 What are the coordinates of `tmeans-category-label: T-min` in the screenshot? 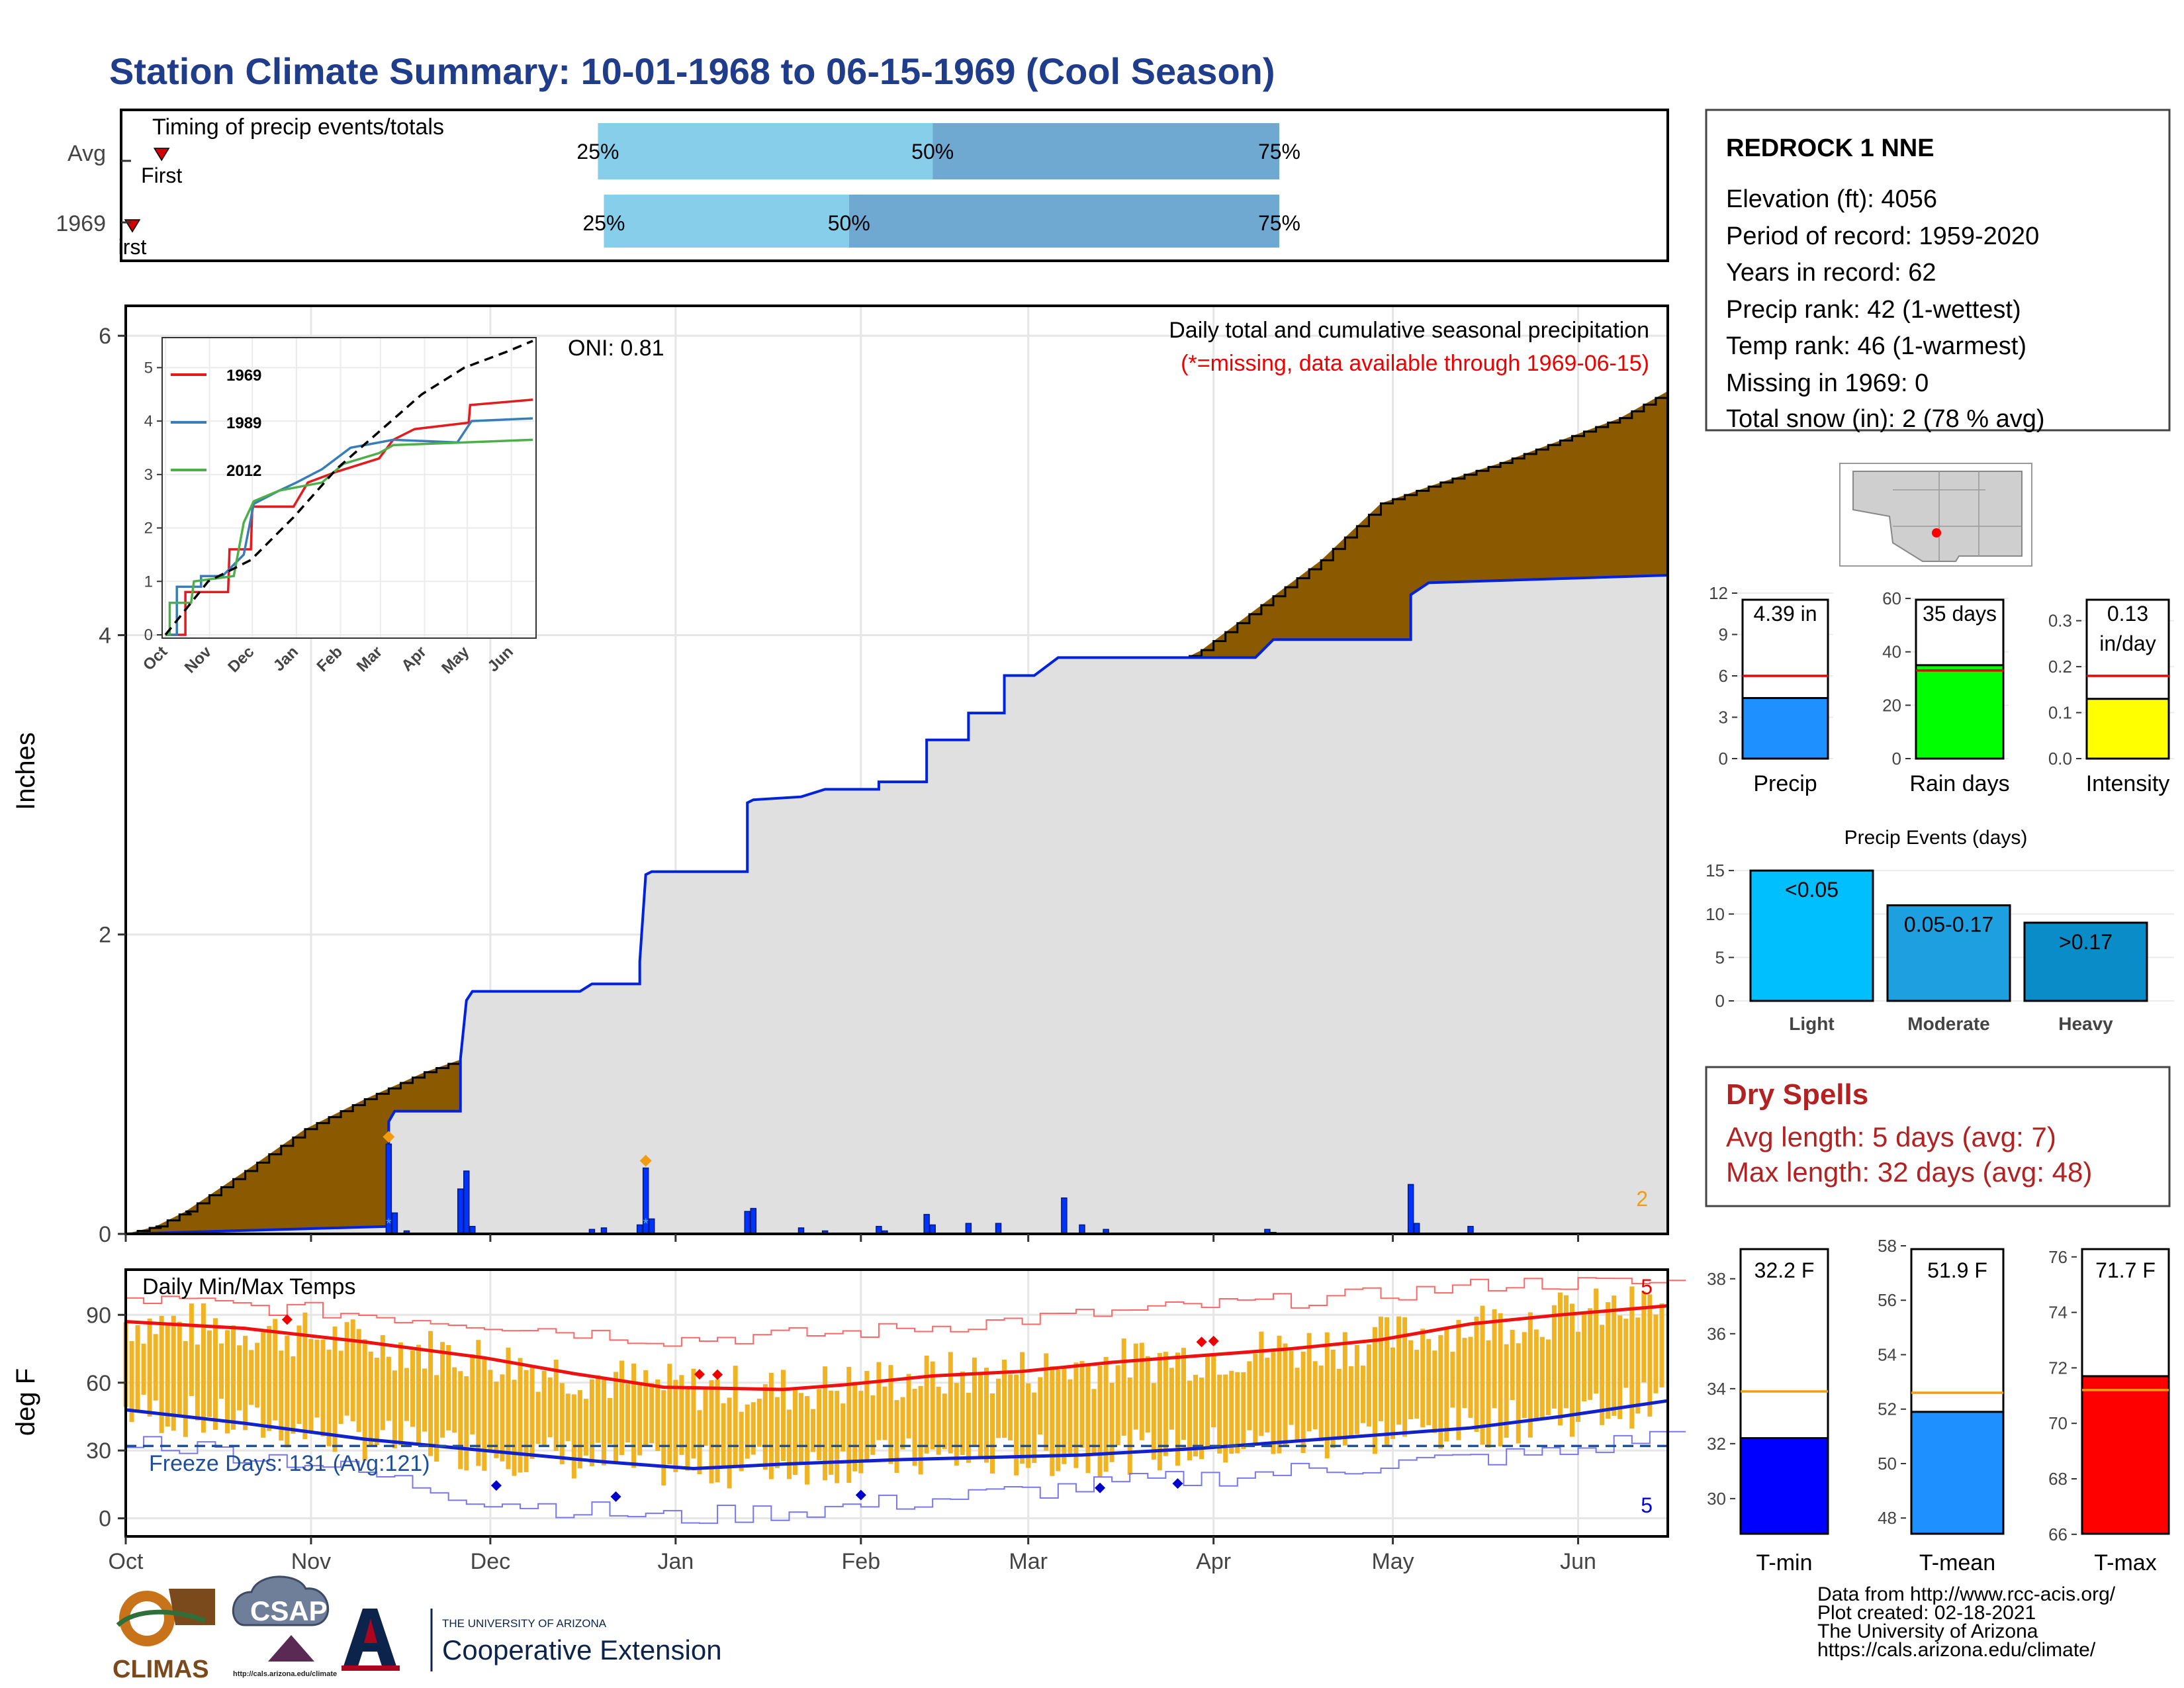 It's located at (1784, 1562).